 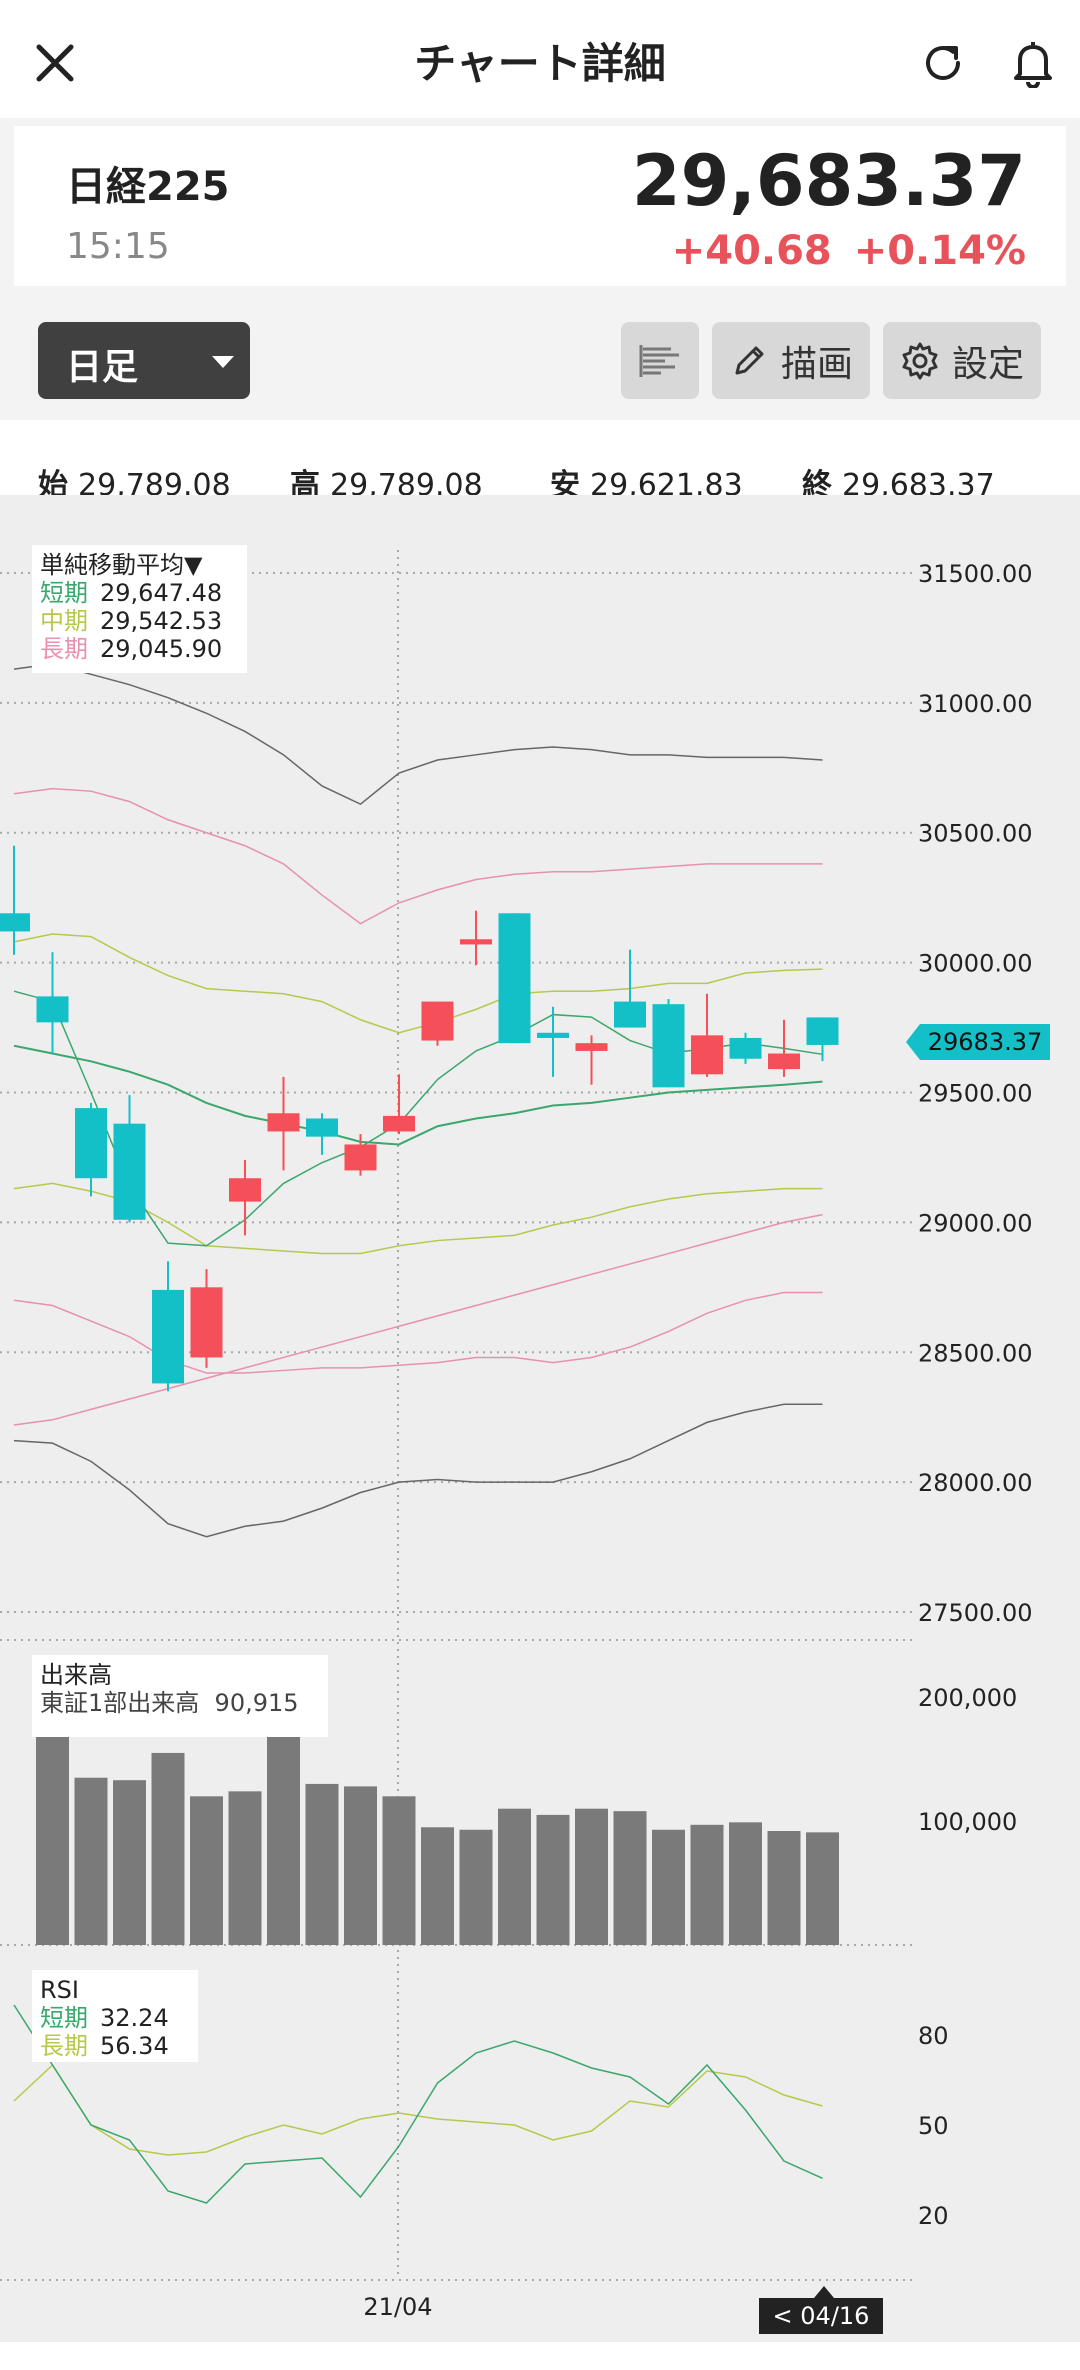 I want to click on volume-tick-label: 200,000, so click(x=967, y=1698).